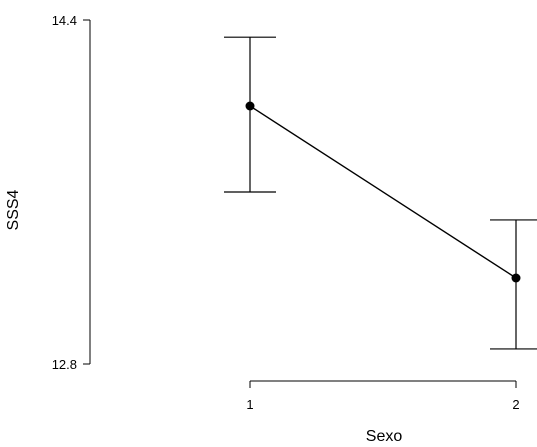  What do you see at coordinates (13, 209) in the screenshot?
I see `y-axis-title: SSS4` at bounding box center [13, 209].